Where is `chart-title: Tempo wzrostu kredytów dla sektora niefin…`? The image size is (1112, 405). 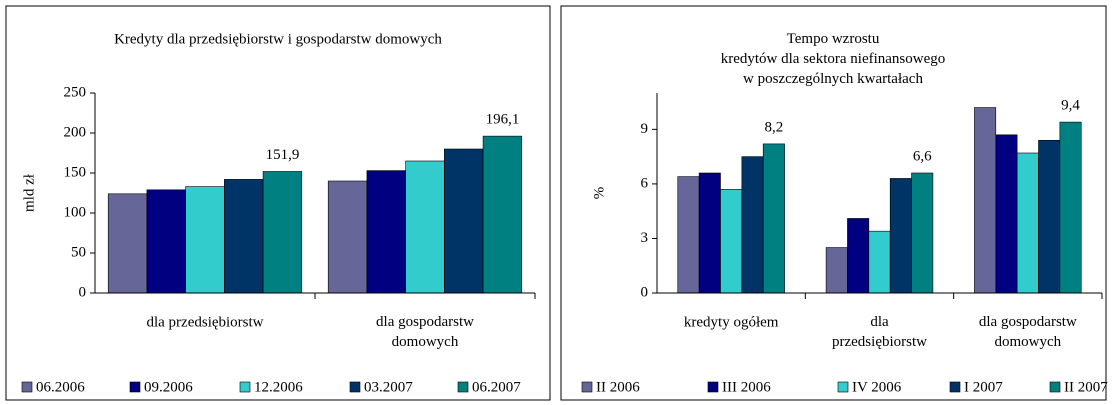
chart-title: Tempo wzrostu kredytów dla sektora niefin… is located at coordinates (833, 59).